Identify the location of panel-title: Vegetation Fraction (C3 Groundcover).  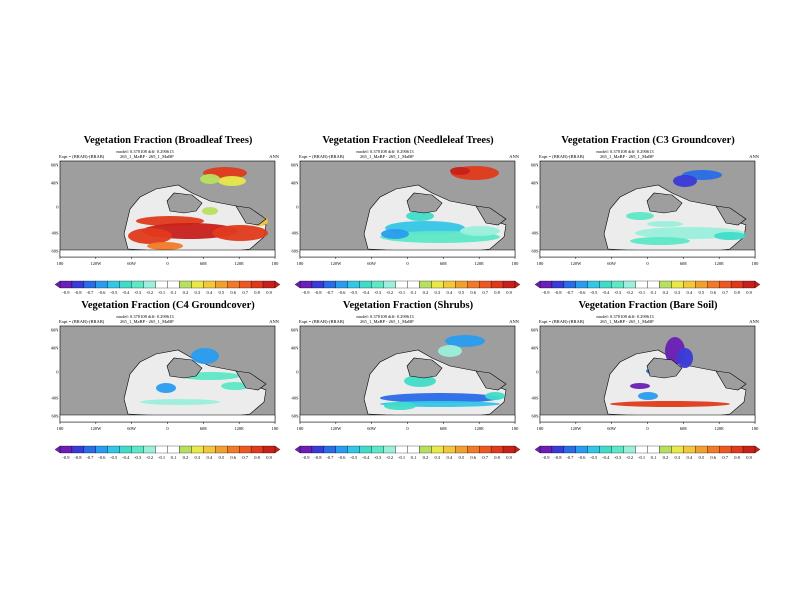
(648, 140).